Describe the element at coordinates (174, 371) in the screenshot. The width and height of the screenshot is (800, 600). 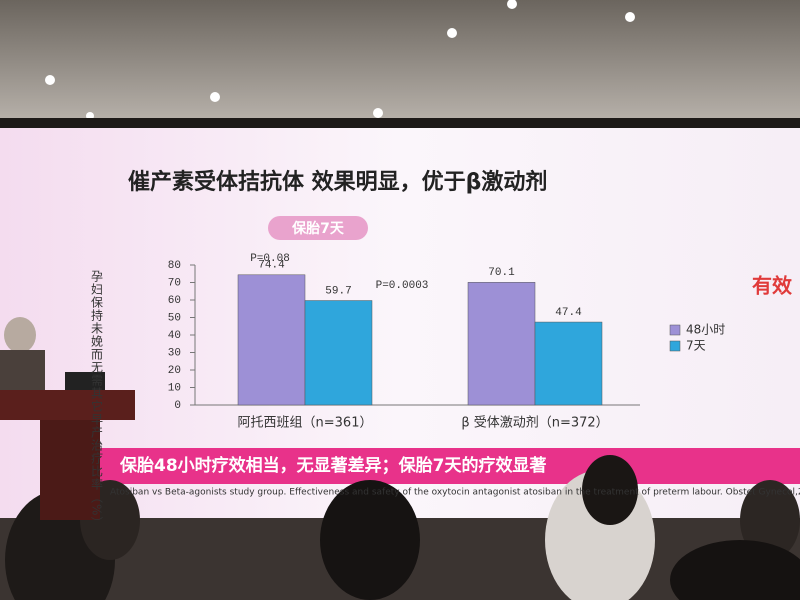
I see `y-tick-label: 20` at that location.